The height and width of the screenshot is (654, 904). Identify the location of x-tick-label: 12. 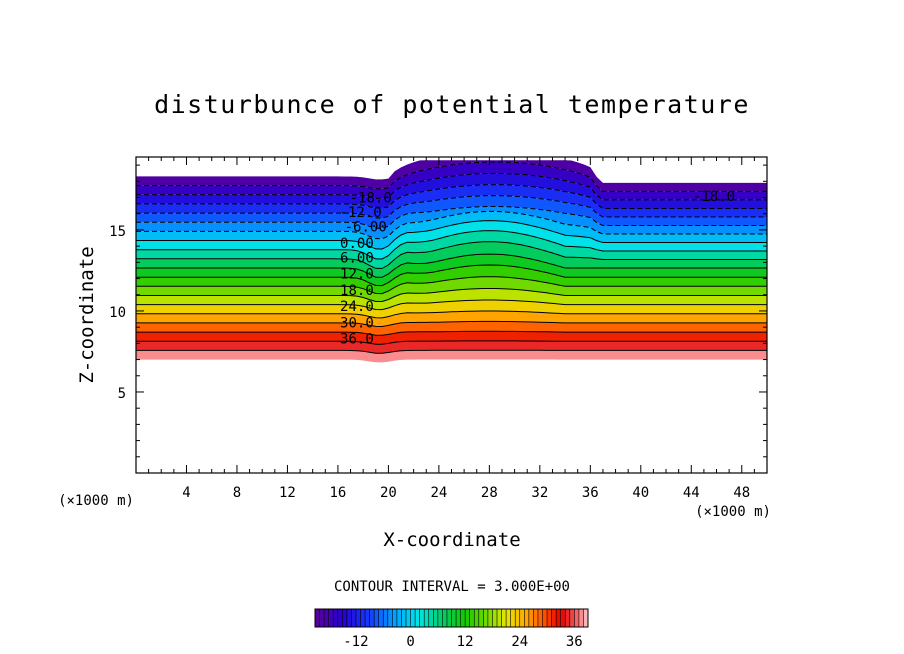
(287, 493).